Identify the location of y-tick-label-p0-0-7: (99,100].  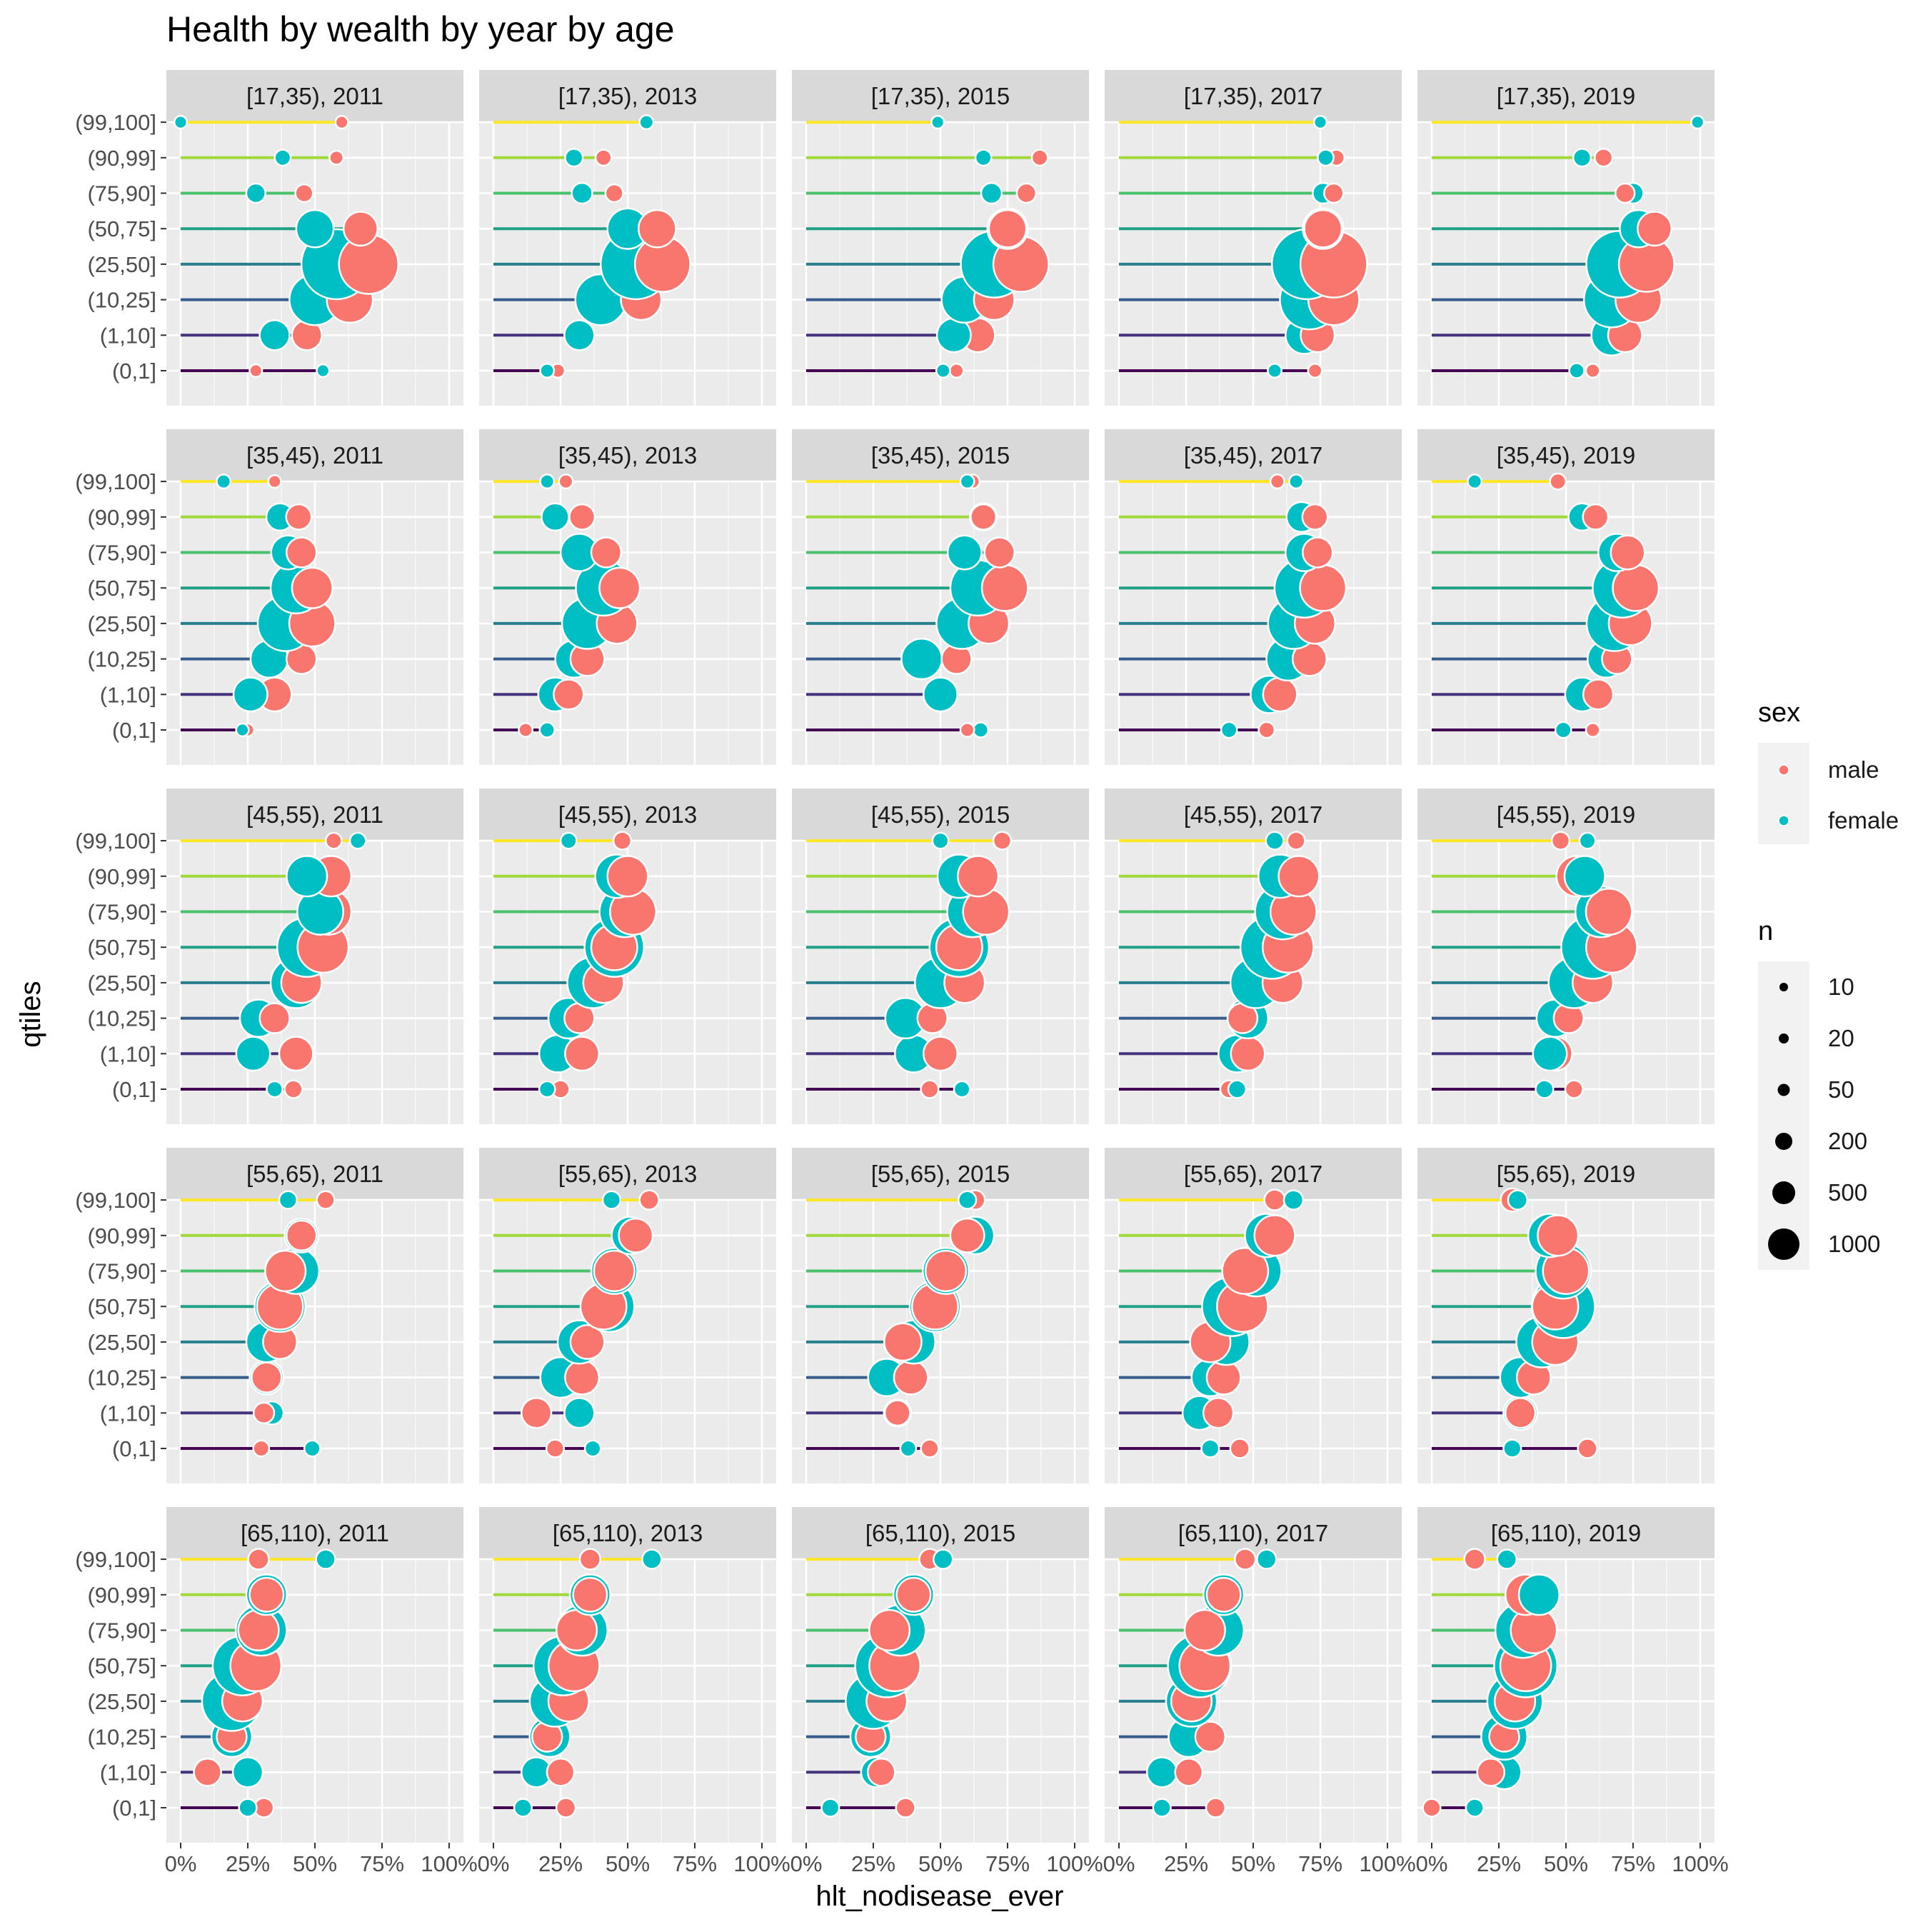
(115, 122).